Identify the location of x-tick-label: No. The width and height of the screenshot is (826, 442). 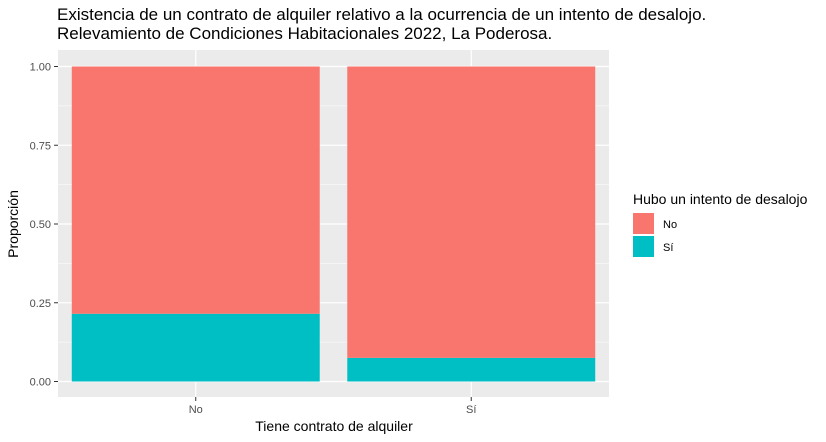
(196, 410).